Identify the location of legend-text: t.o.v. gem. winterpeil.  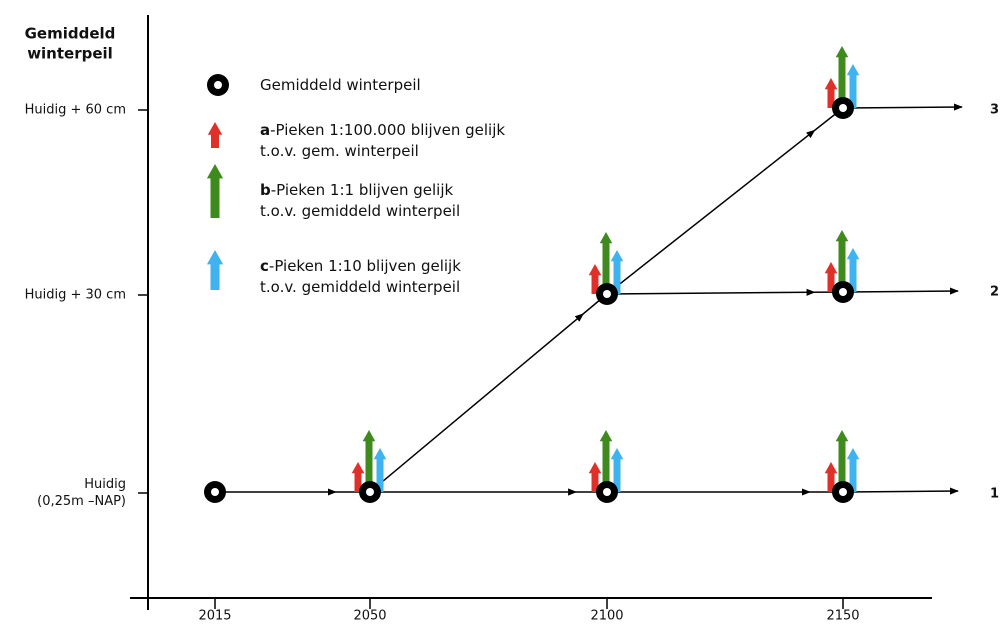
(339, 151).